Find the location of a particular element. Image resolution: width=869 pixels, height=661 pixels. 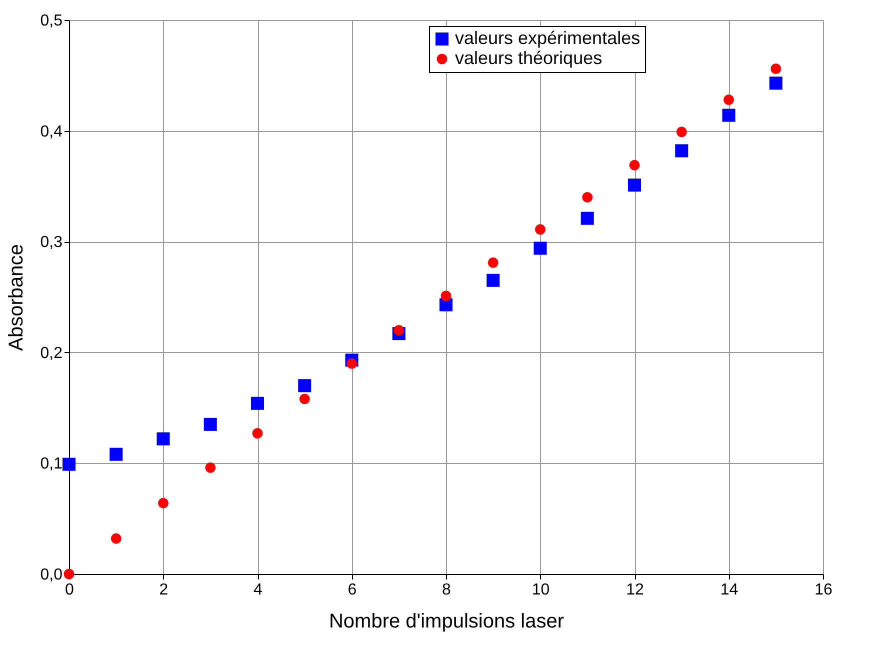

x-tick-label: 6 is located at coordinates (352, 590).